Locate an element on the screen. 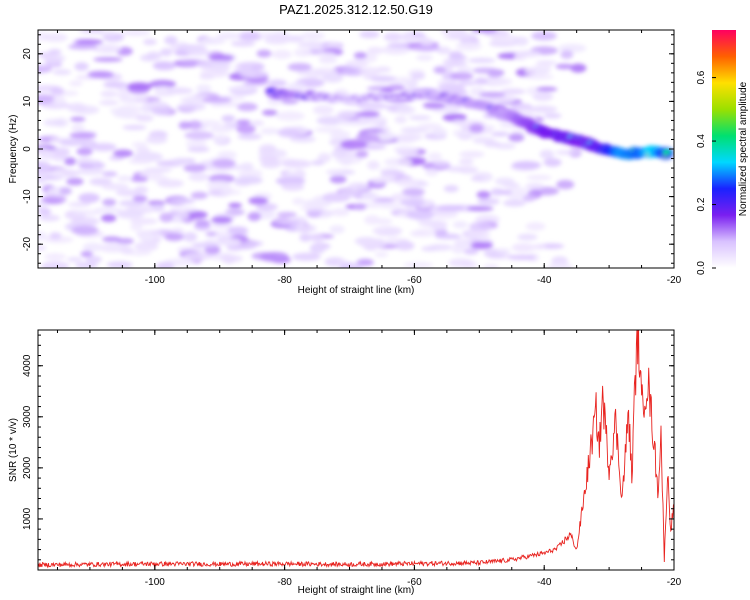 The height and width of the screenshot is (600, 750). colorbar-tick-label: 0.0 is located at coordinates (701, 268).